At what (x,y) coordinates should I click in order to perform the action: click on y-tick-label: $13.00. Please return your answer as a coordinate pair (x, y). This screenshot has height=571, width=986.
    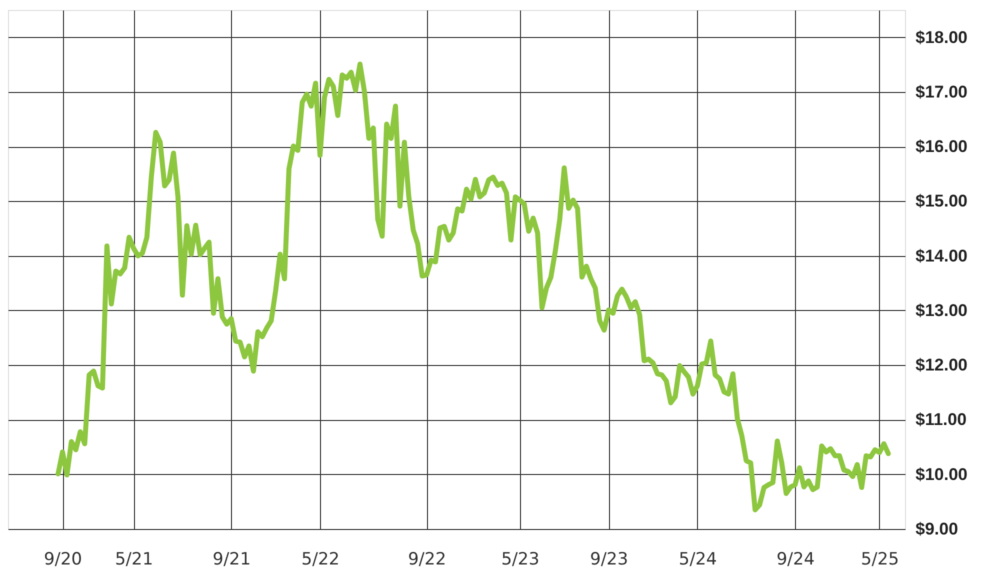
    Looking at the image, I should click on (942, 310).